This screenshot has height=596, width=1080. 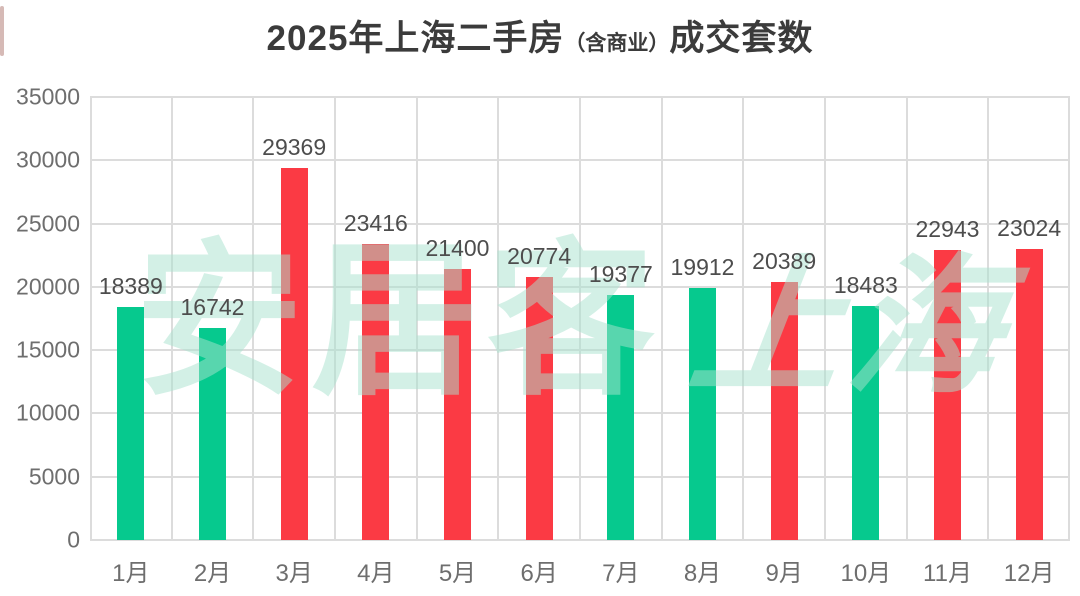 I want to click on x-tick-6月: 6月, so click(x=539, y=573).